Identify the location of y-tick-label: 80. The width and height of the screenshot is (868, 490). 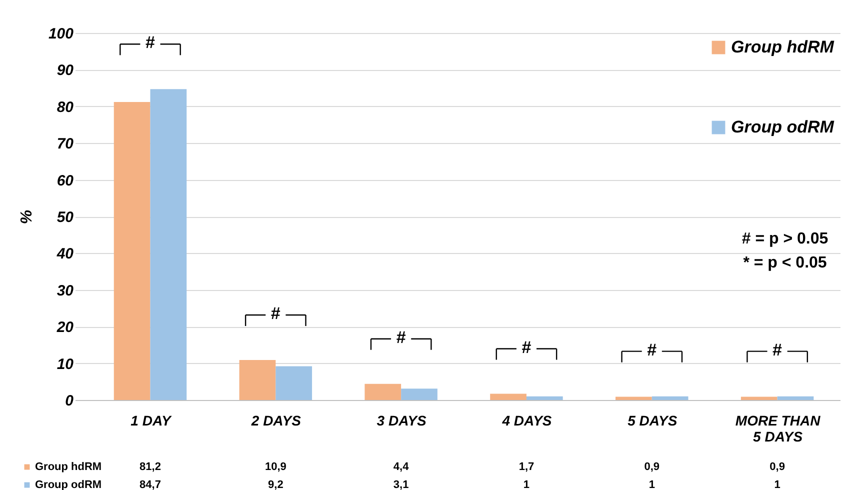
(65, 107).